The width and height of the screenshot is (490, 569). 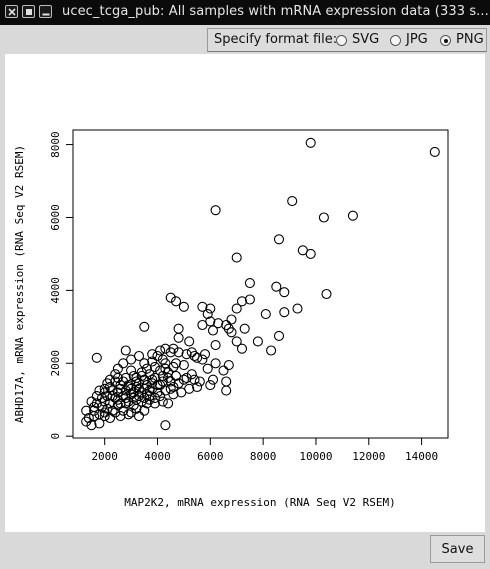 I want to click on y-tick-label: 0, so click(x=55, y=436).